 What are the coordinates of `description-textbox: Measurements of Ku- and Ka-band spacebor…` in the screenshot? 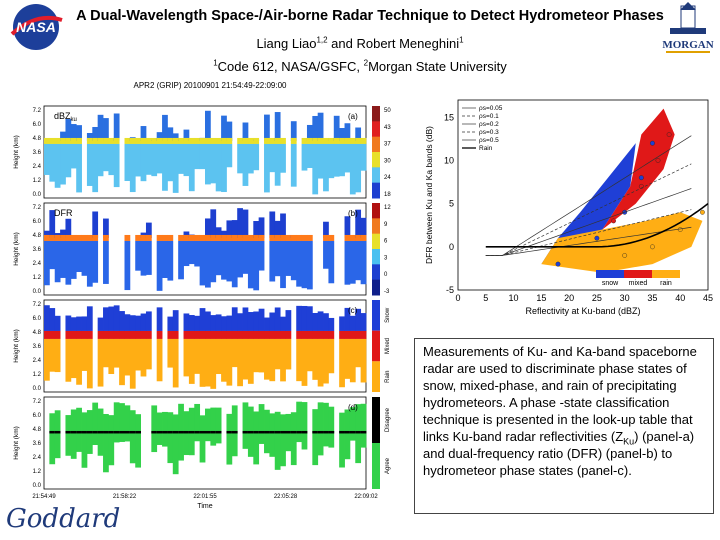 It's located at (564, 426).